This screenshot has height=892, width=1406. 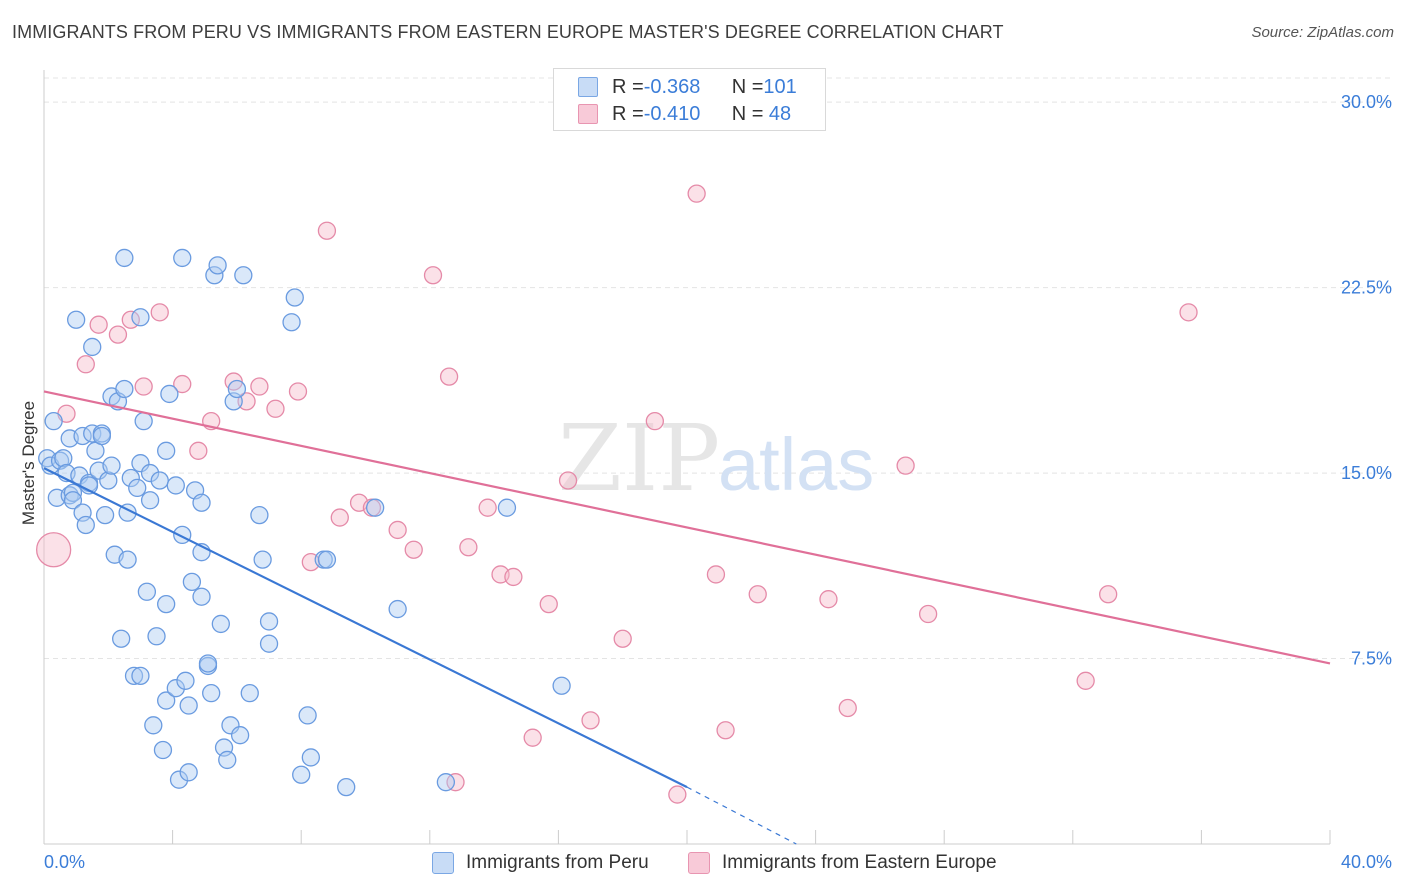 I want to click on y-tick-label: 7.5%, so click(x=1371, y=659).